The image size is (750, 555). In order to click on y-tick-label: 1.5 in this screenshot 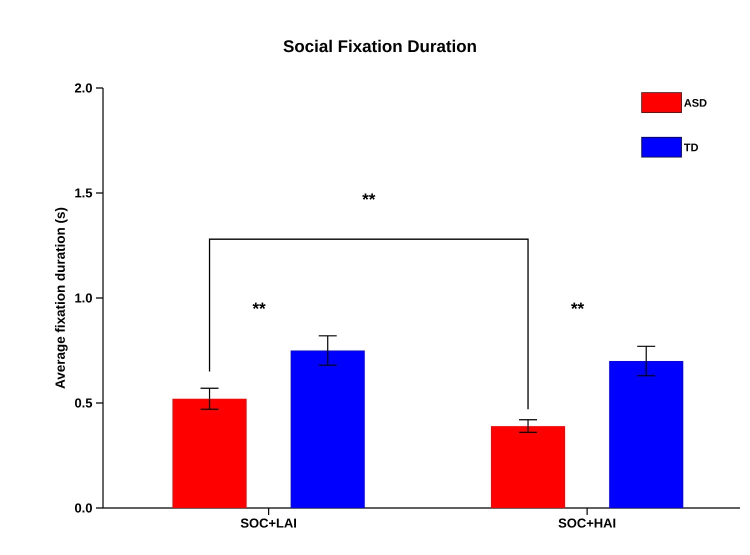, I will do `click(83, 193)`.